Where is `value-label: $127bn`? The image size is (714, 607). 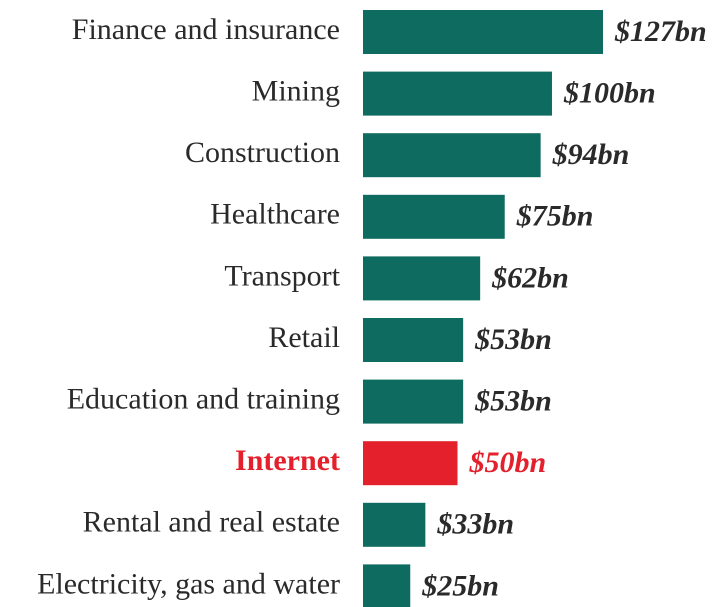 value-label: $127bn is located at coordinates (660, 31).